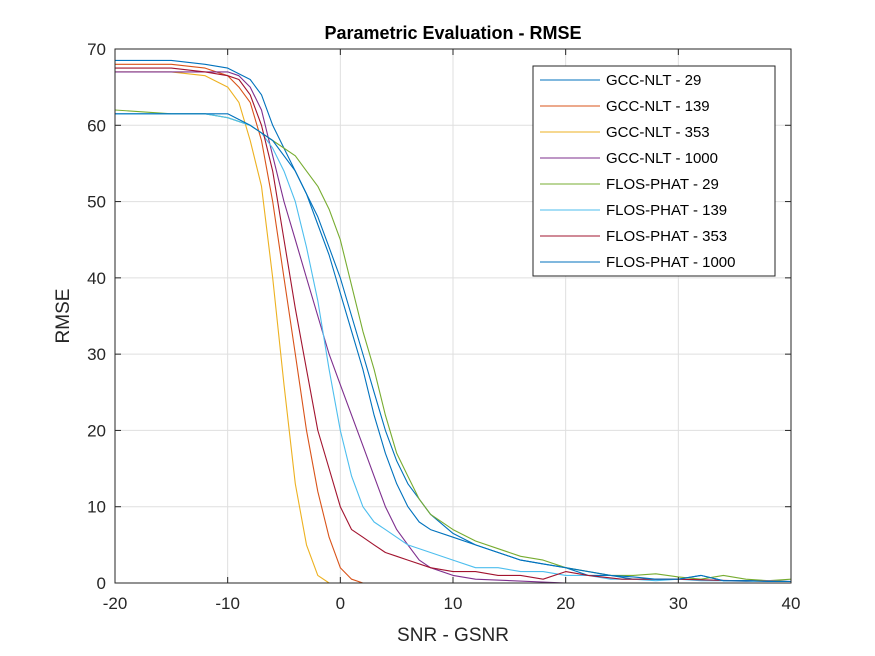 This screenshot has width=875, height=656. I want to click on x-tick-label: 20, so click(565, 603).